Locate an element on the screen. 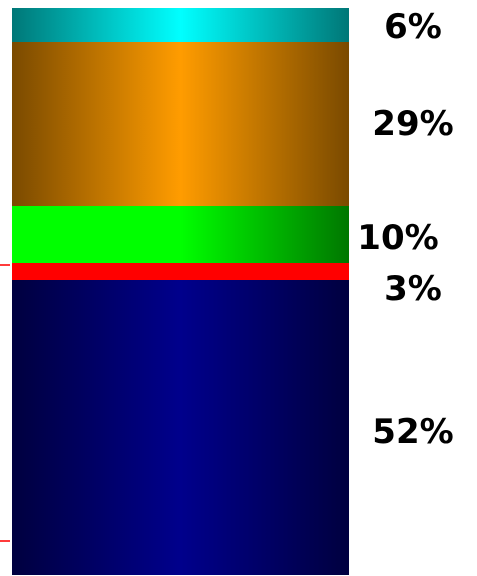 This screenshot has height=576, width=477. bar-segment-6pct is located at coordinates (180, 25).